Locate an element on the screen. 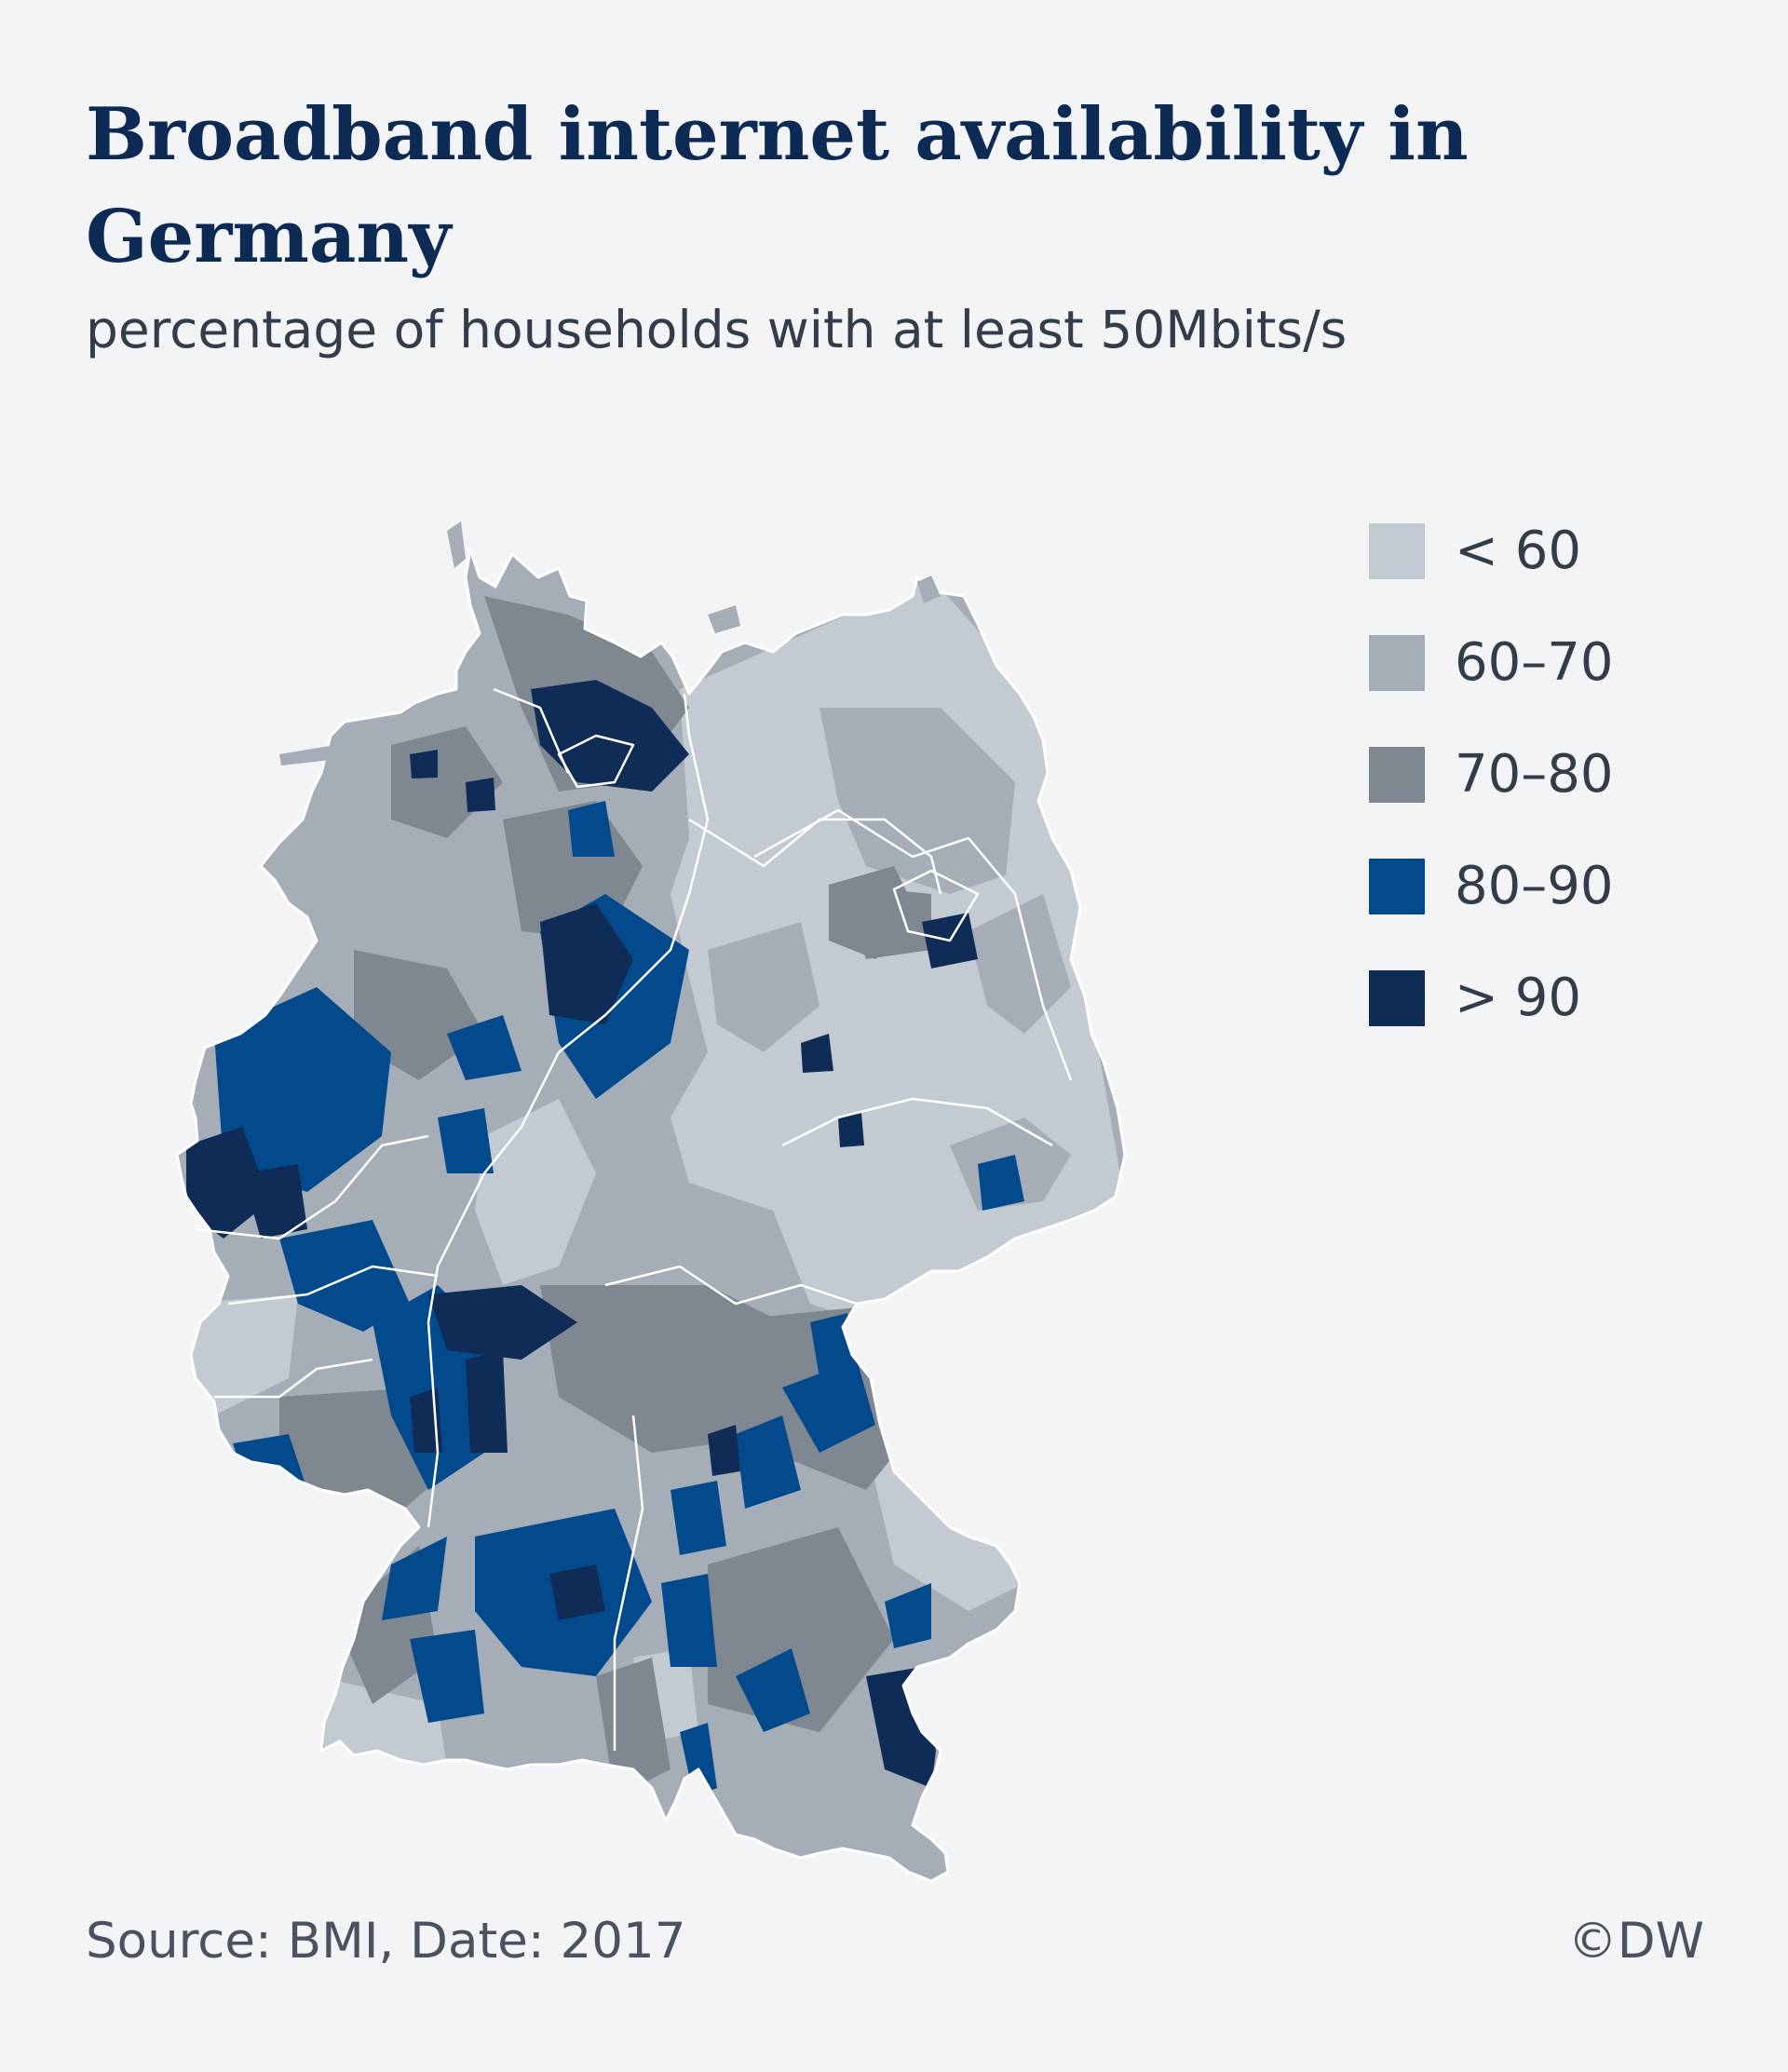 The image size is (1788, 2072). legend-label: 70–80 is located at coordinates (1534, 774).